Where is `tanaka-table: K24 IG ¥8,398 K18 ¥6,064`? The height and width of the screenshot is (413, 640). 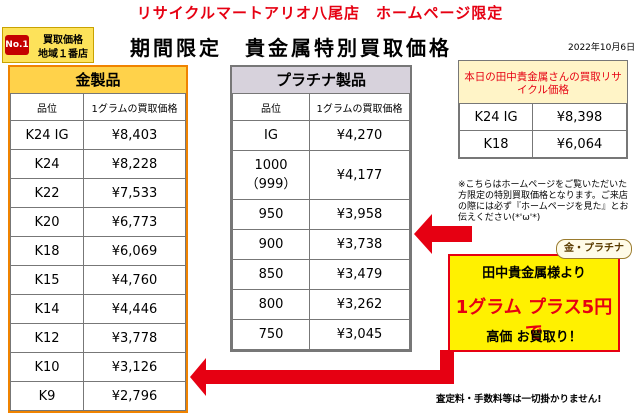
tanaka-table: K24 IG ¥8,398 K18 ¥6,064 is located at coordinates (543, 130).